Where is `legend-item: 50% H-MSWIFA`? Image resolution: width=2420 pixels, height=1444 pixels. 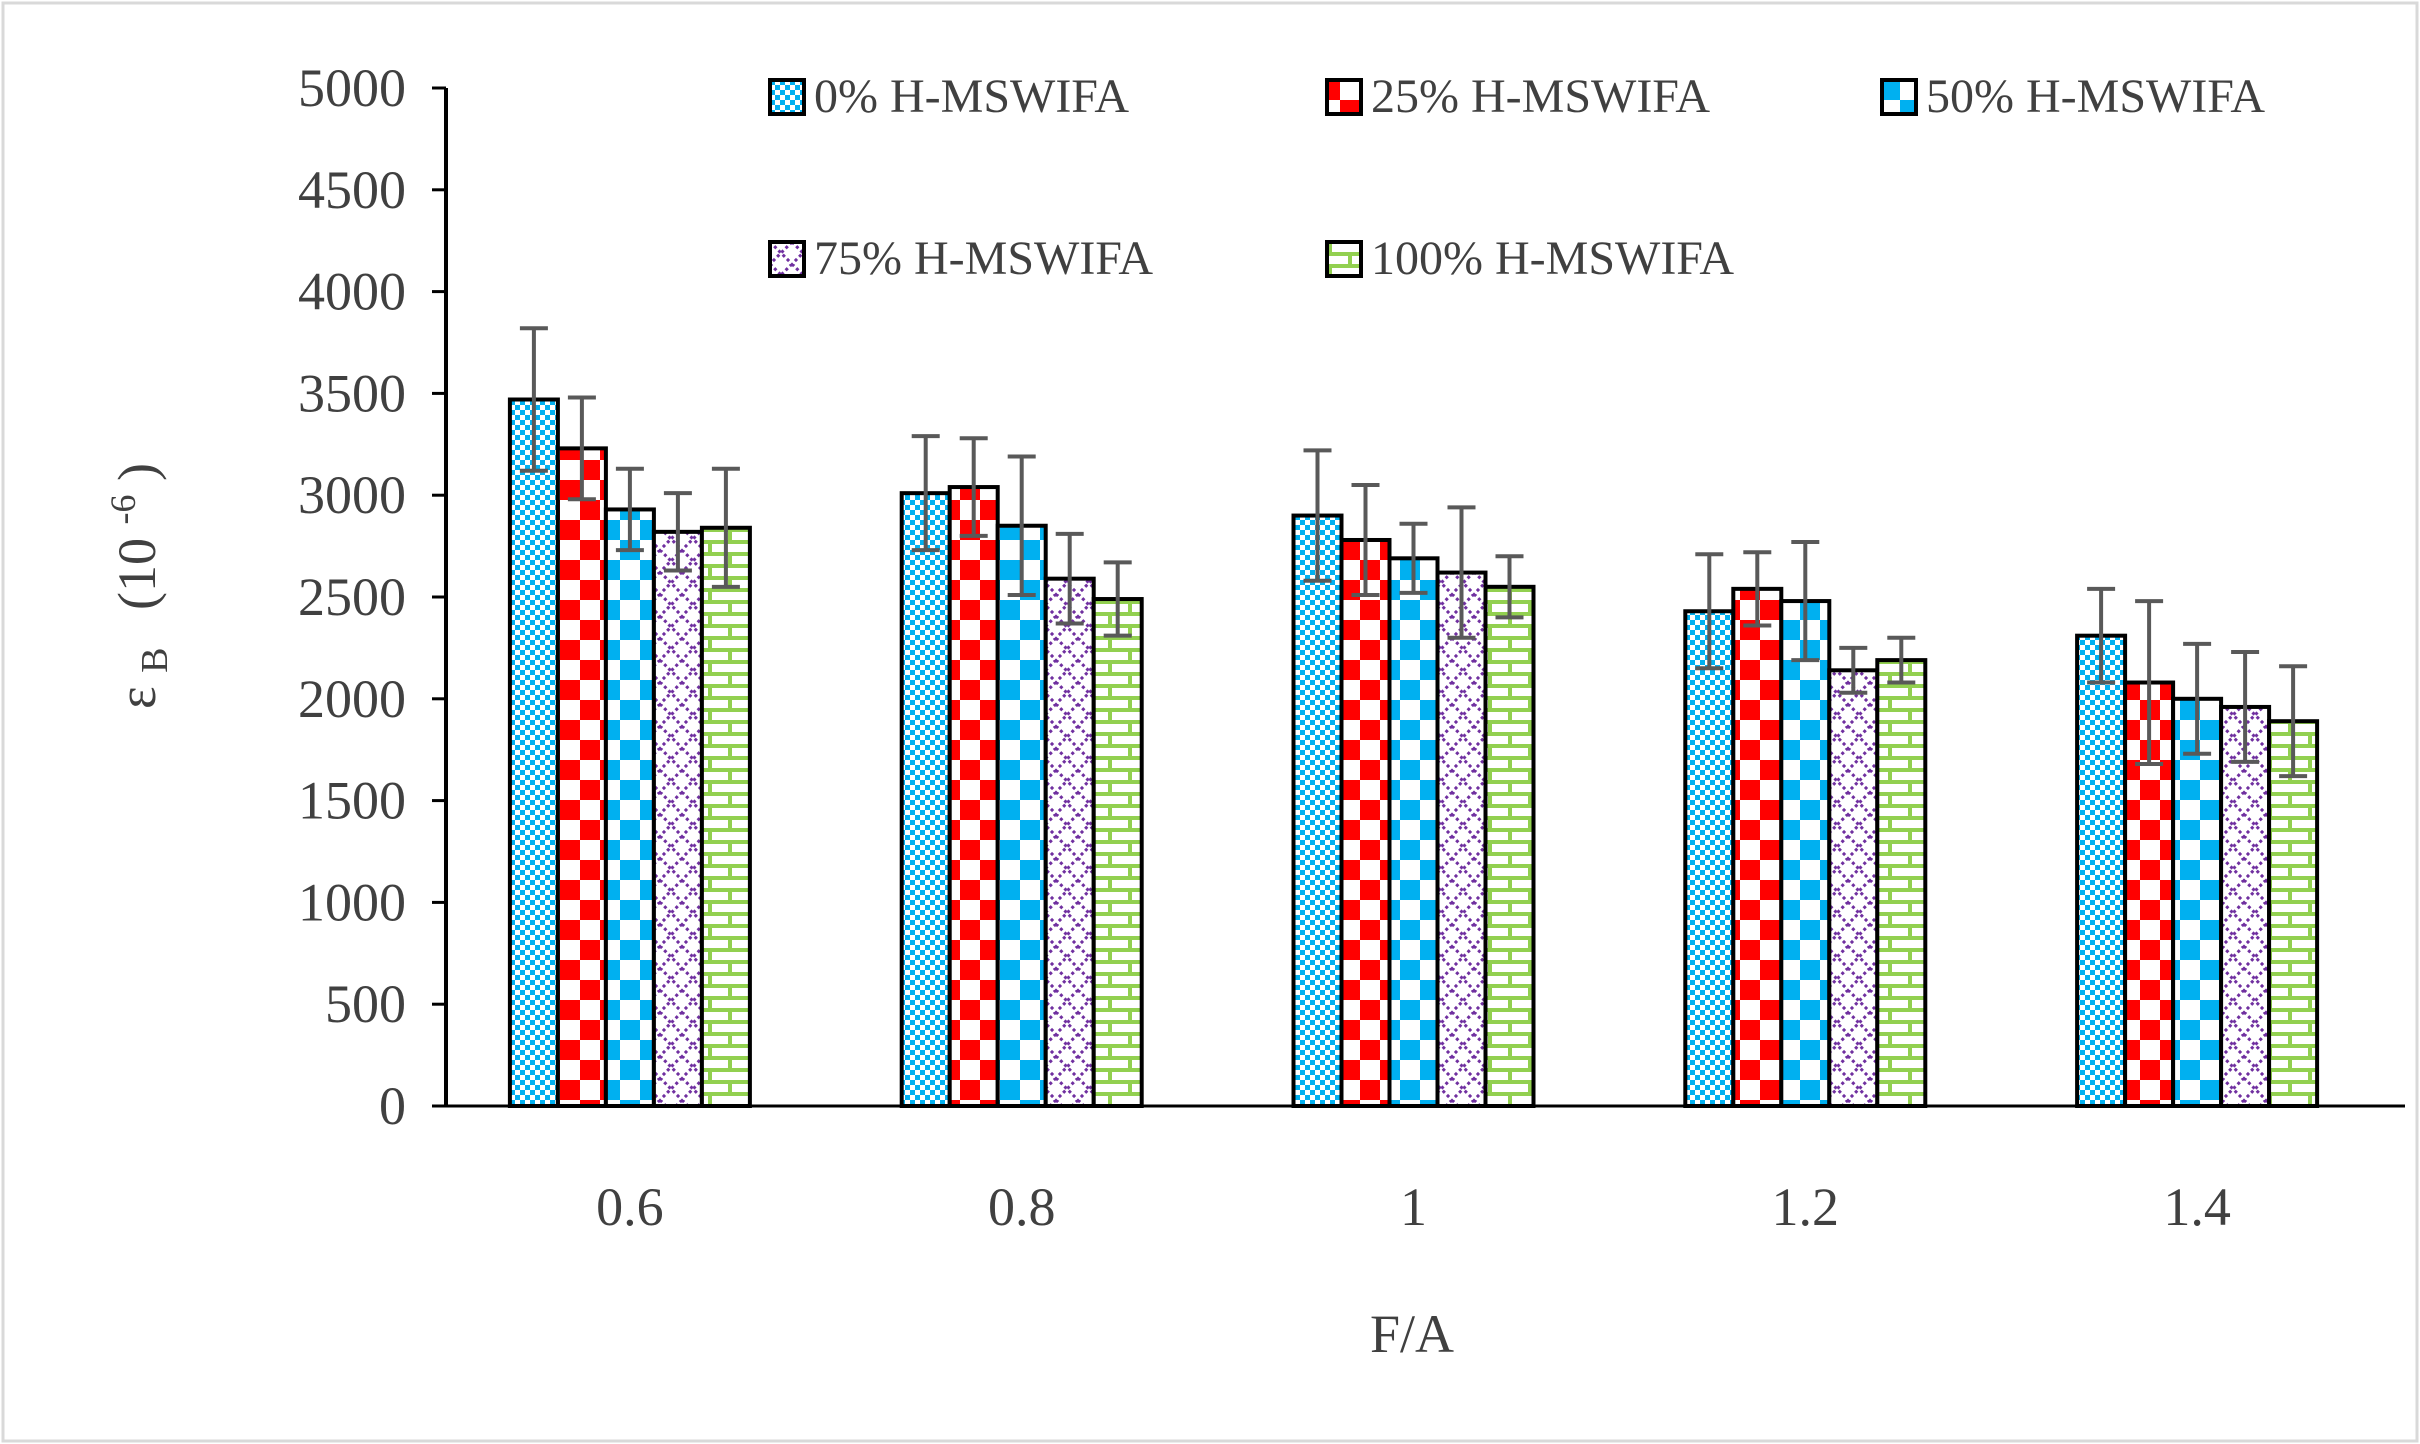 legend-item: 50% H-MSWIFA is located at coordinates (2072, 96).